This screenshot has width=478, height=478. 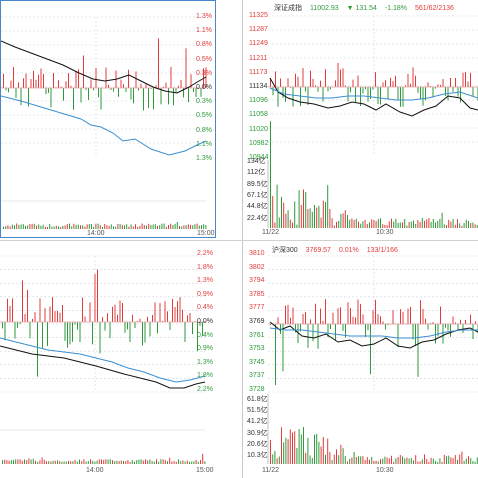 I want to click on time-label: 14:00, so click(x=96, y=233).